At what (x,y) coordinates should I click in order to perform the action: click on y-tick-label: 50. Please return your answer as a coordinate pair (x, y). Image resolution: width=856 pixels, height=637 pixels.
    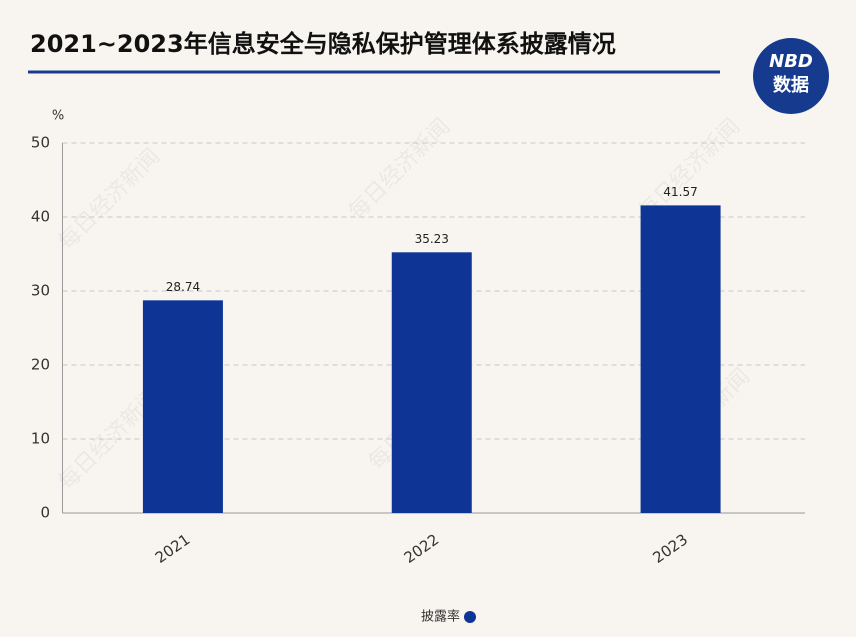
    Looking at the image, I should click on (40, 143).